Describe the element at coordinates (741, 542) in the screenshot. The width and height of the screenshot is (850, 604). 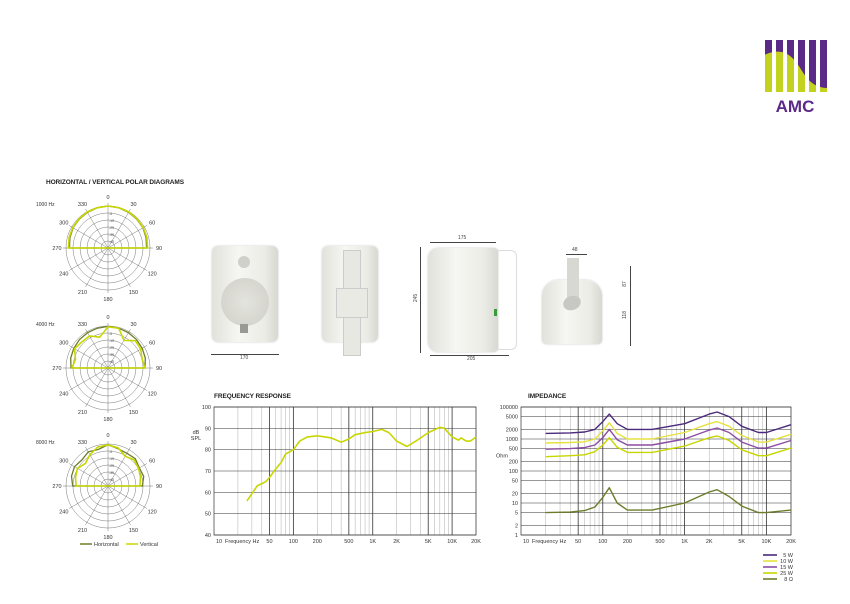
I see `x-tick-label: 5K` at that location.